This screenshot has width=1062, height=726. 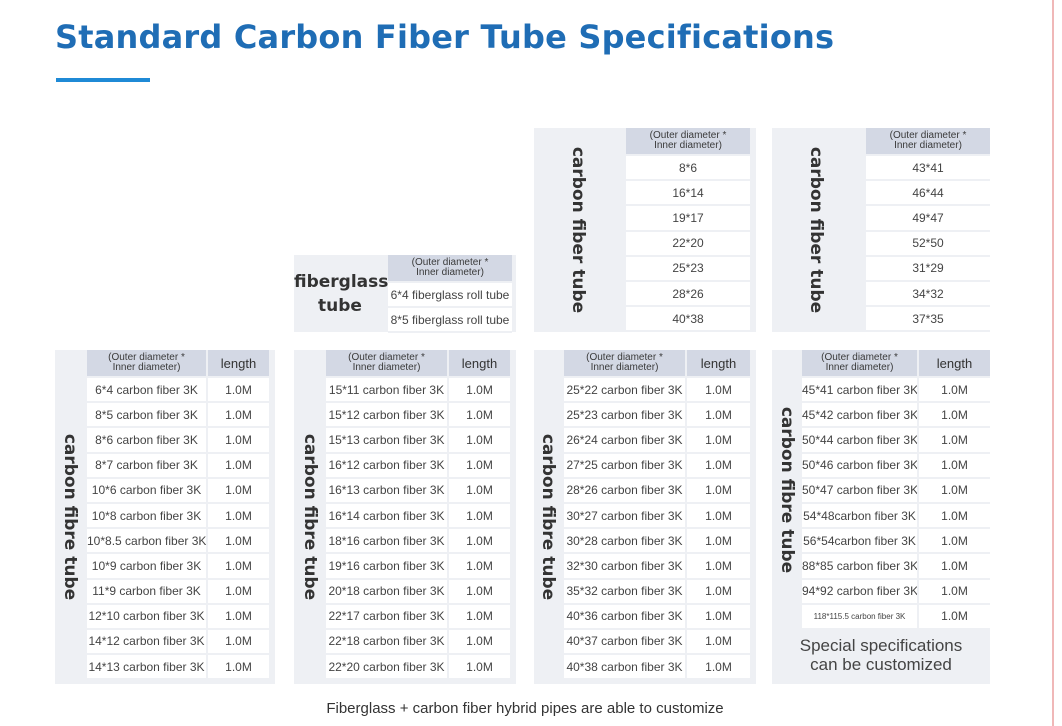 I want to click on spec-cell: 118*115.5 carbon fiber 3K, so click(x=860, y=616).